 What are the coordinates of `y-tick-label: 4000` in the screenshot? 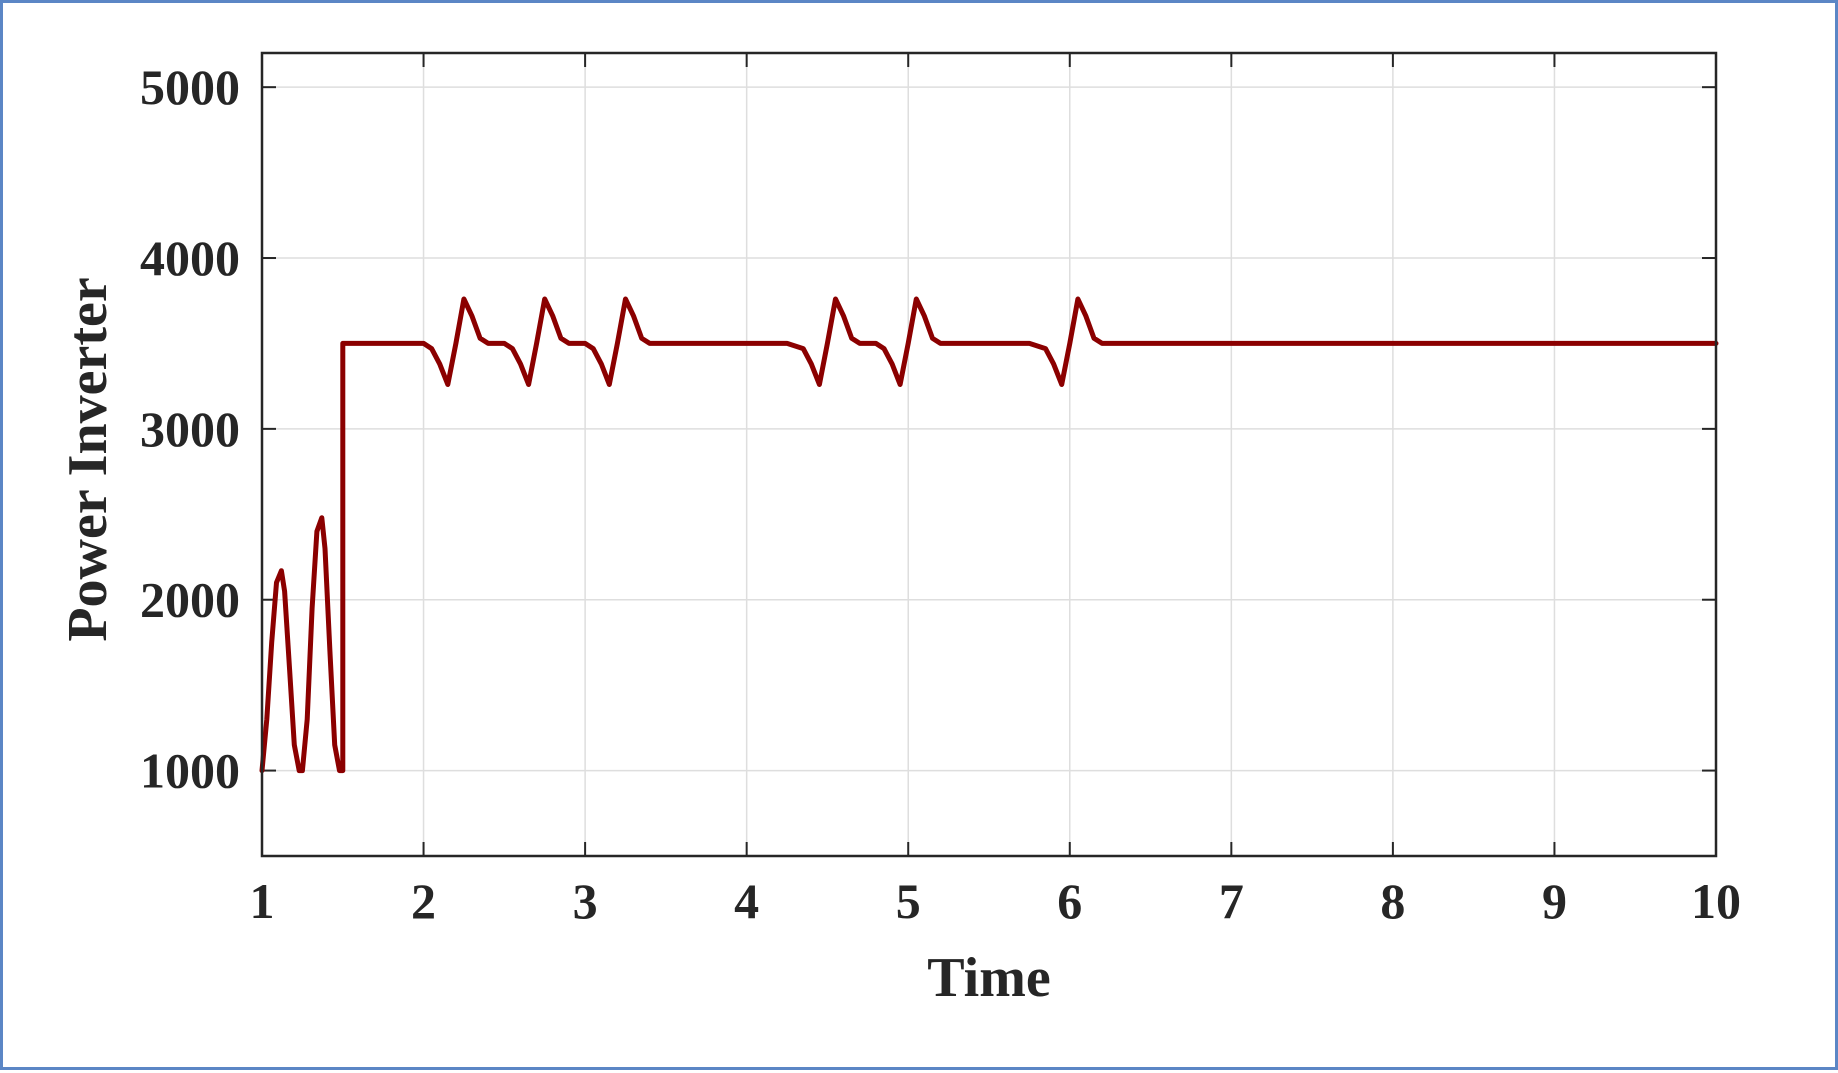 It's located at (190, 258).